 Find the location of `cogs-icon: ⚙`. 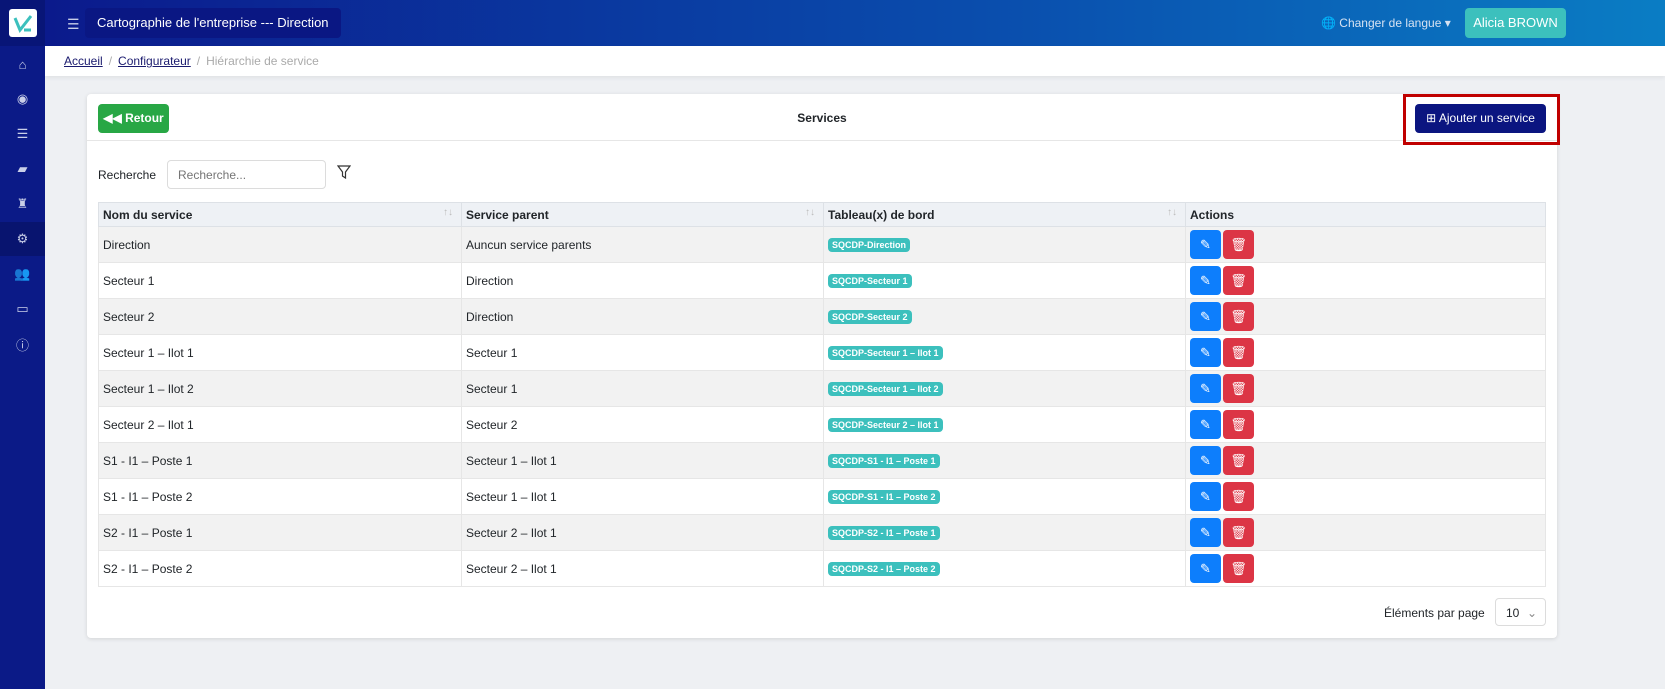

cogs-icon: ⚙ is located at coordinates (22, 238).